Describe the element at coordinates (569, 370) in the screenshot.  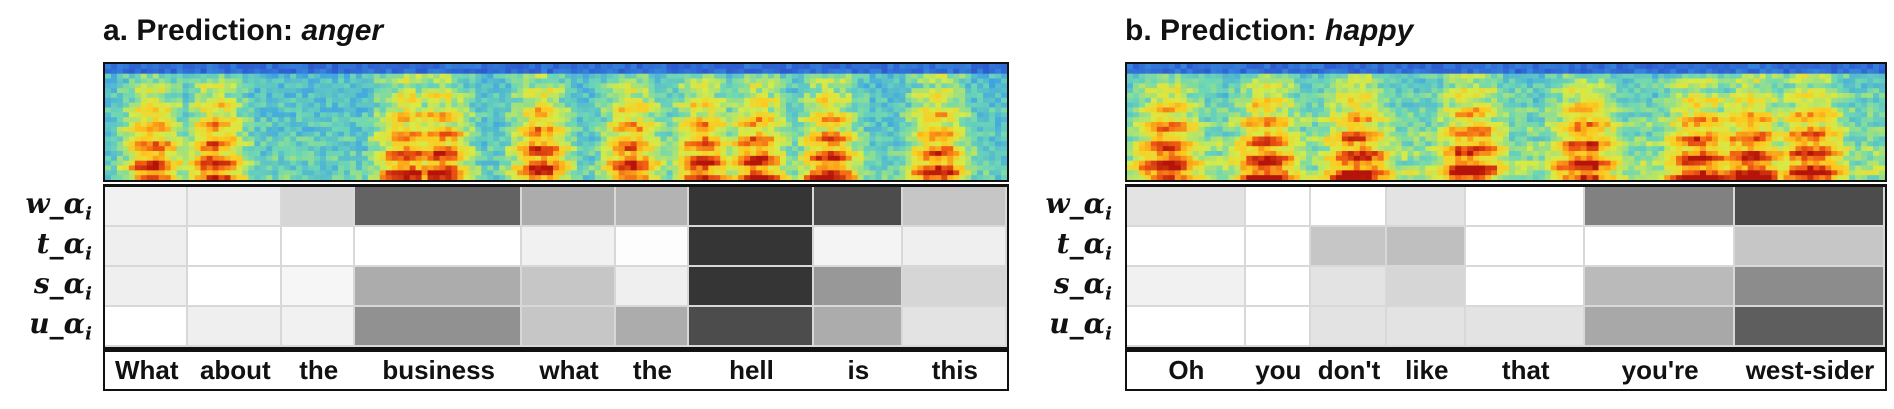
I see `word-label: what` at that location.